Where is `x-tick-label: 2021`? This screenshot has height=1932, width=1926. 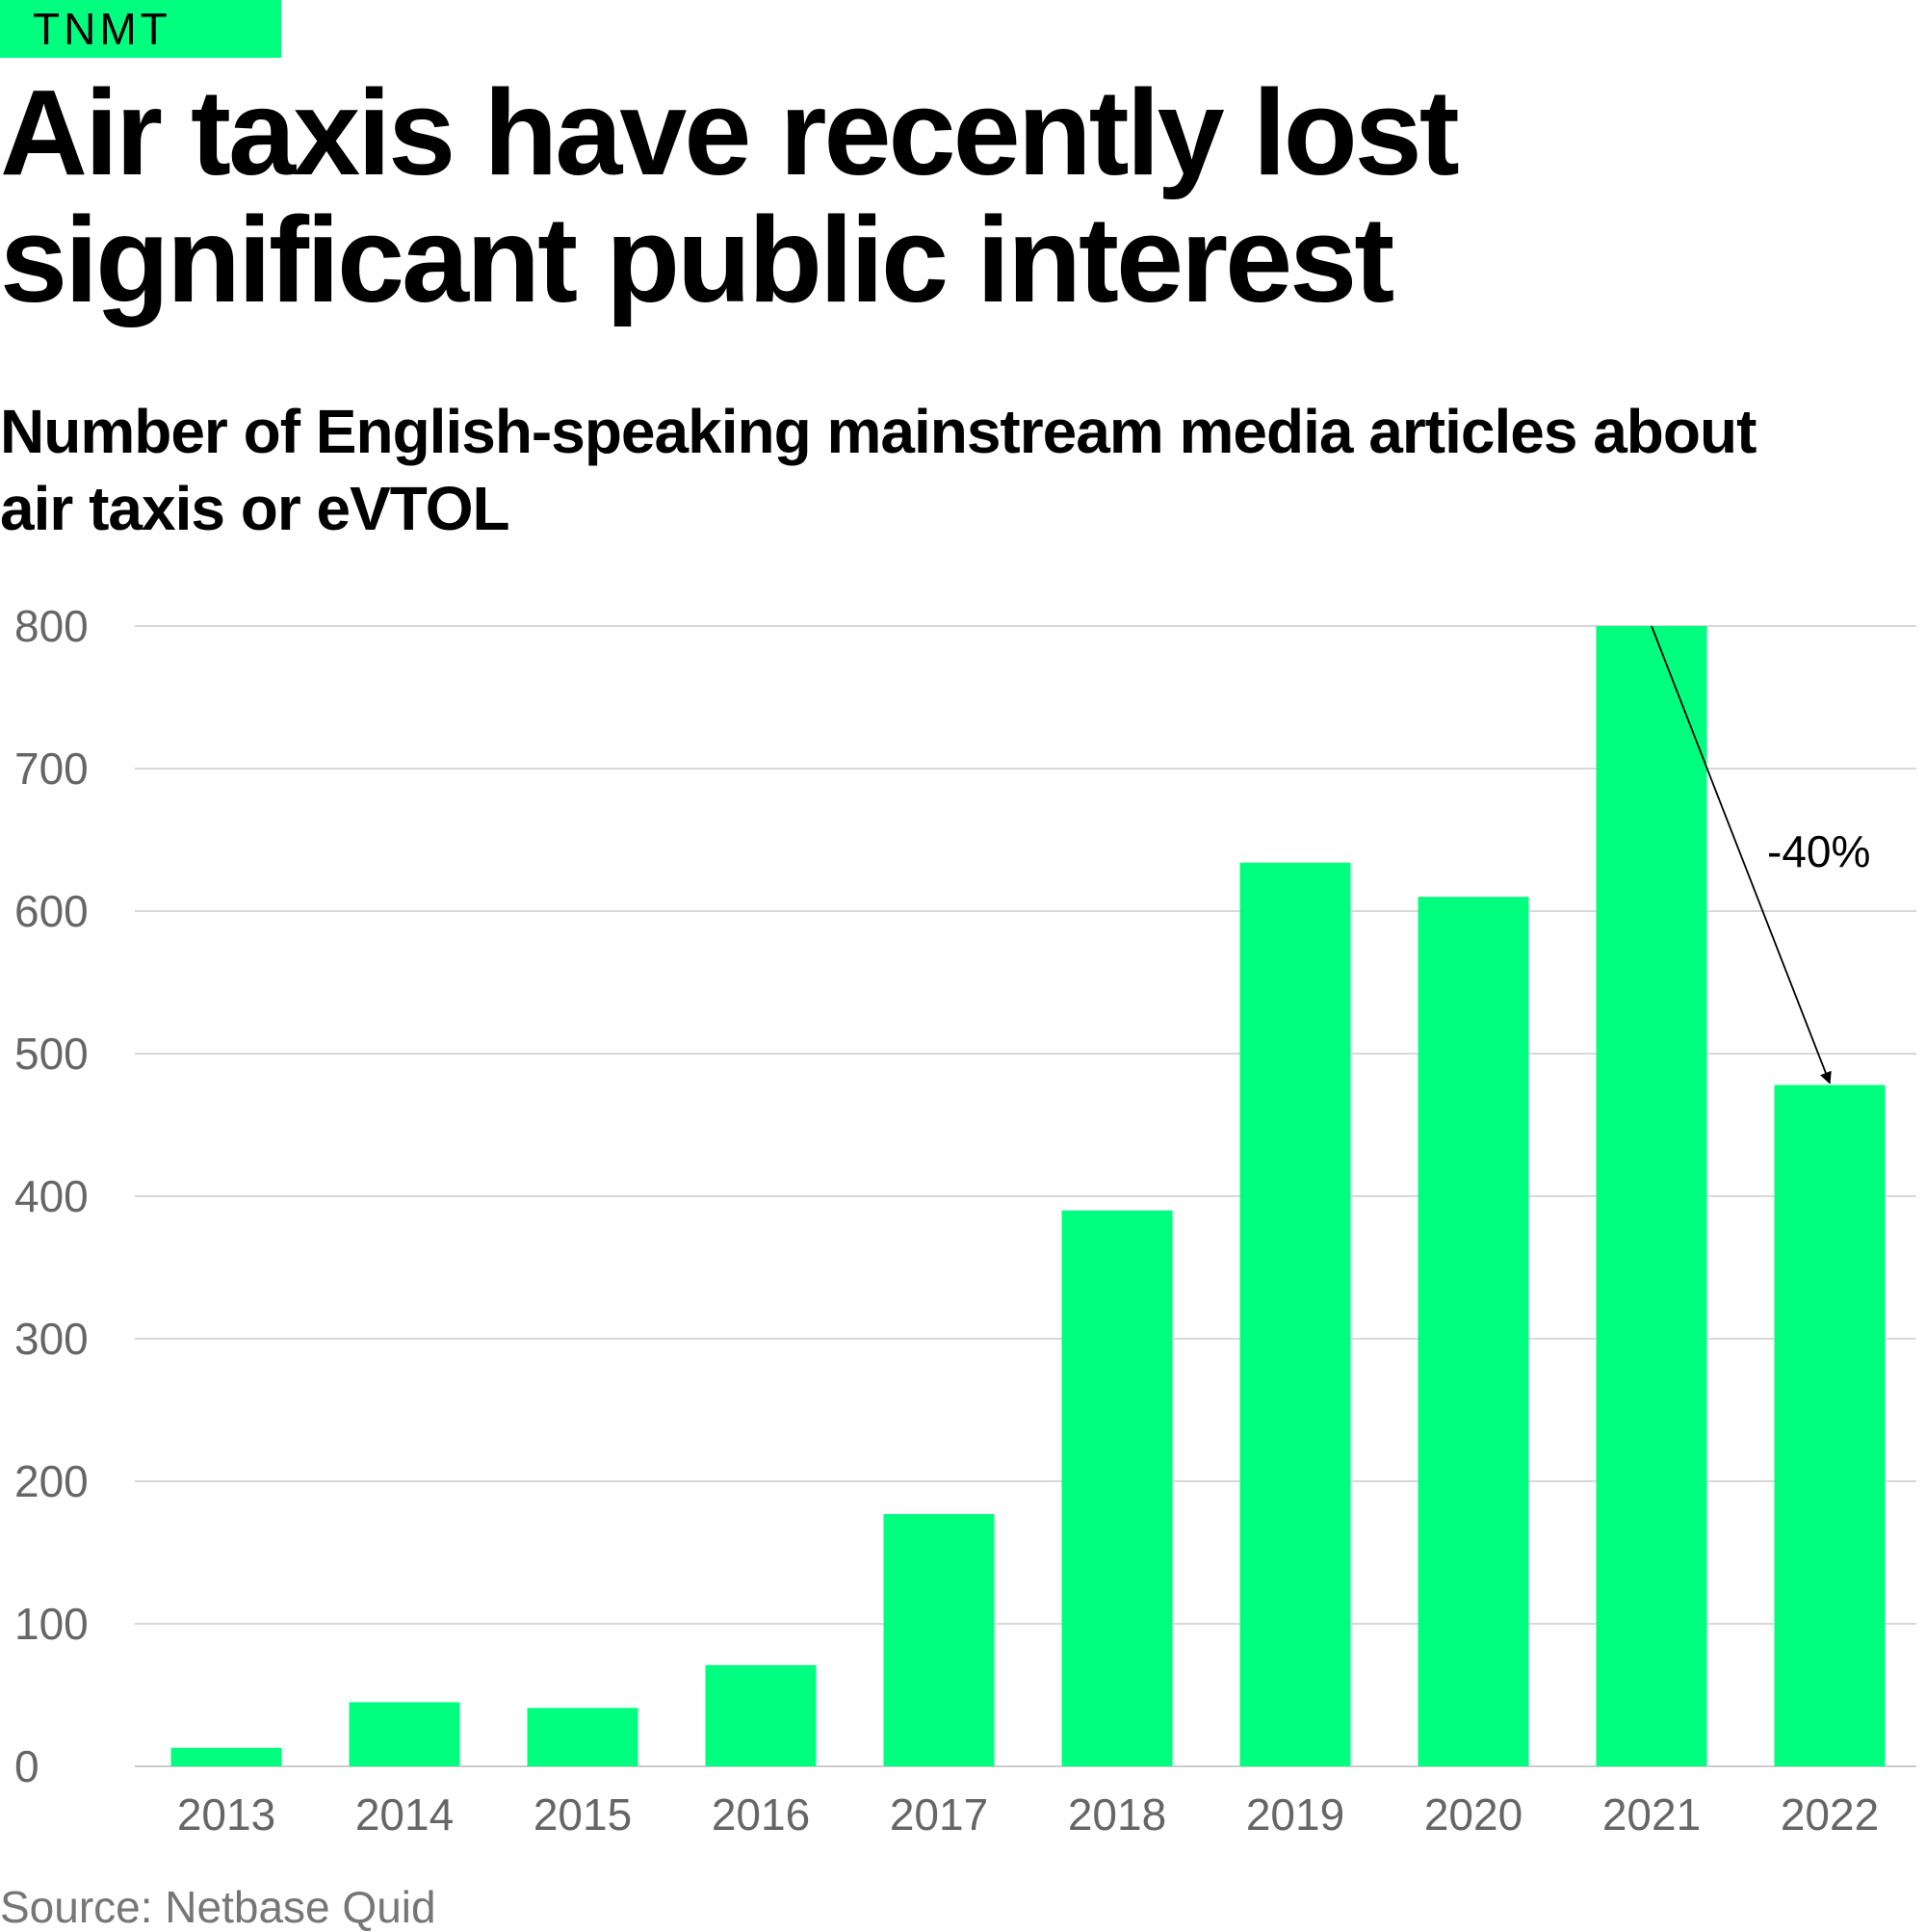
x-tick-label: 2021 is located at coordinates (1651, 1814).